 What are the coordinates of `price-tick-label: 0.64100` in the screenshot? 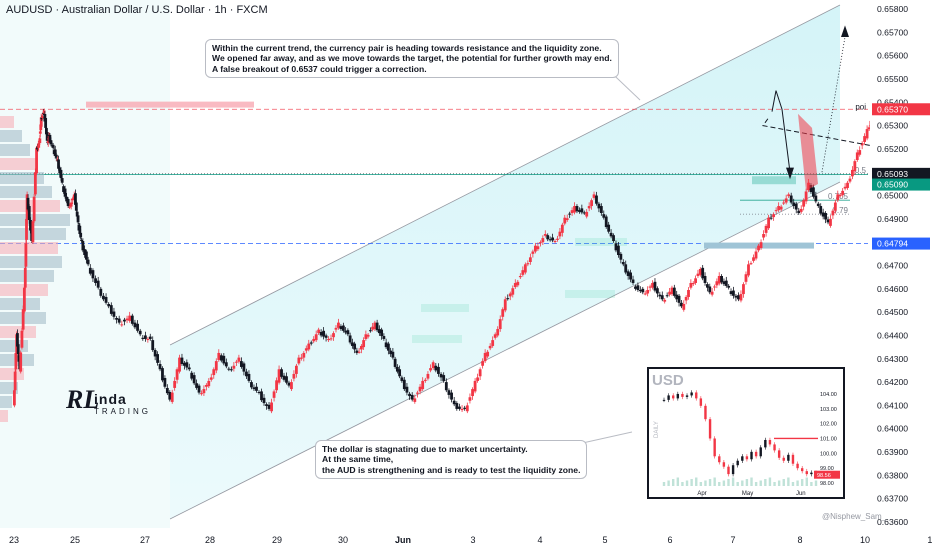 It's located at (892, 405).